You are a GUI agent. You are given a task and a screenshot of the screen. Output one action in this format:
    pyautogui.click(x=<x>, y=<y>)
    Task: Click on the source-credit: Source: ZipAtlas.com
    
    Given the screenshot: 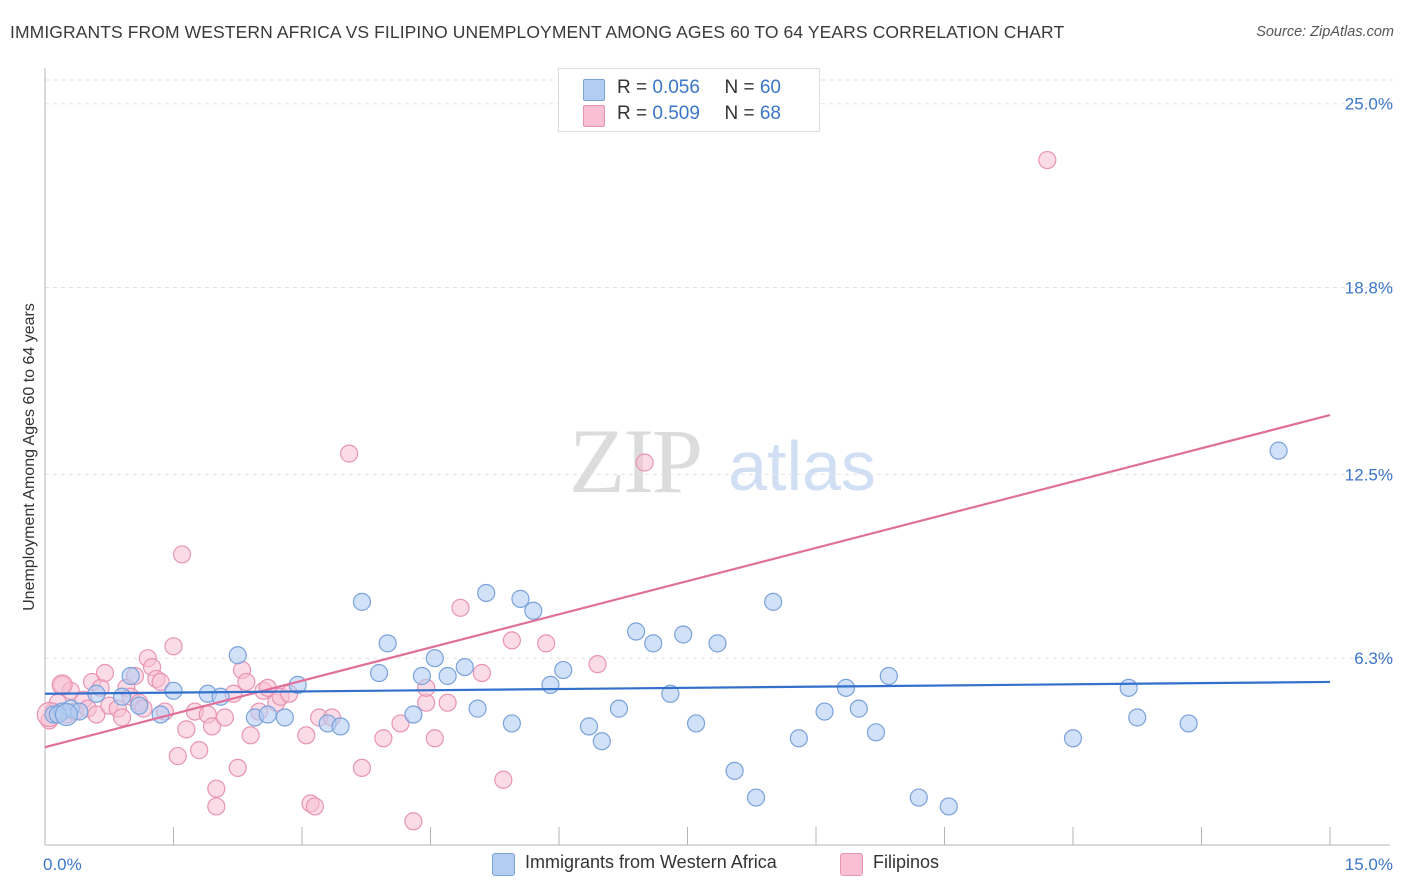 What is the action you would take?
    pyautogui.click(x=1325, y=32)
    